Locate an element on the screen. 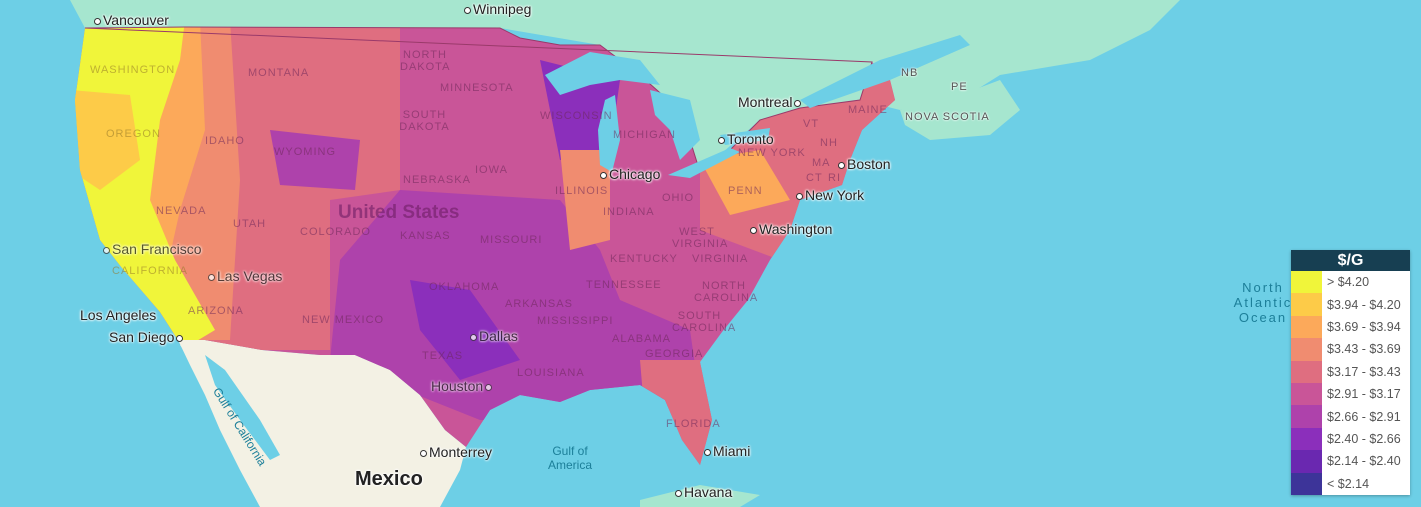 Image resolution: width=1421 pixels, height=507 pixels. legend-item: > $4.20 is located at coordinates (1350, 282).